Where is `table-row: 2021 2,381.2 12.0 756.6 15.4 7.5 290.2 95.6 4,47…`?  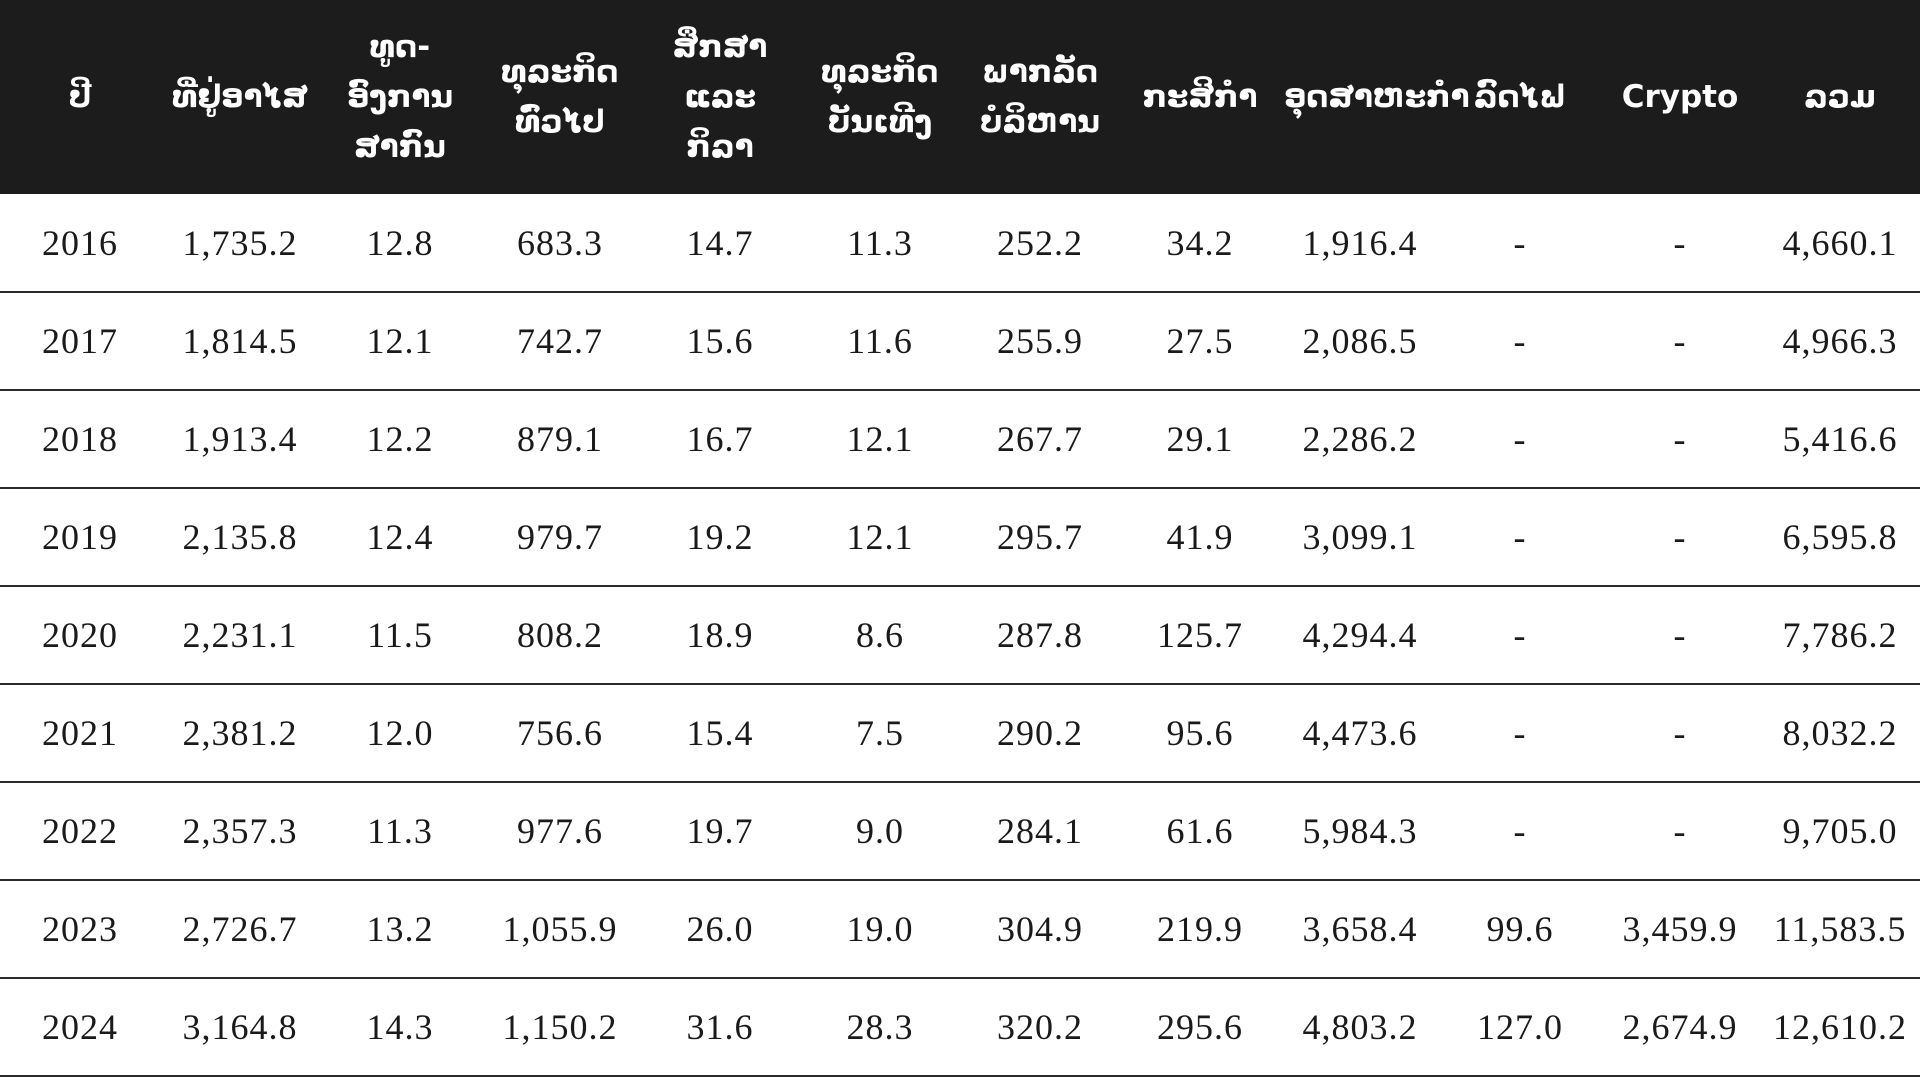
table-row: 2021 2,381.2 12.0 756.6 15.4 7.5 290.2 95.6 4,47… is located at coordinates (960, 733).